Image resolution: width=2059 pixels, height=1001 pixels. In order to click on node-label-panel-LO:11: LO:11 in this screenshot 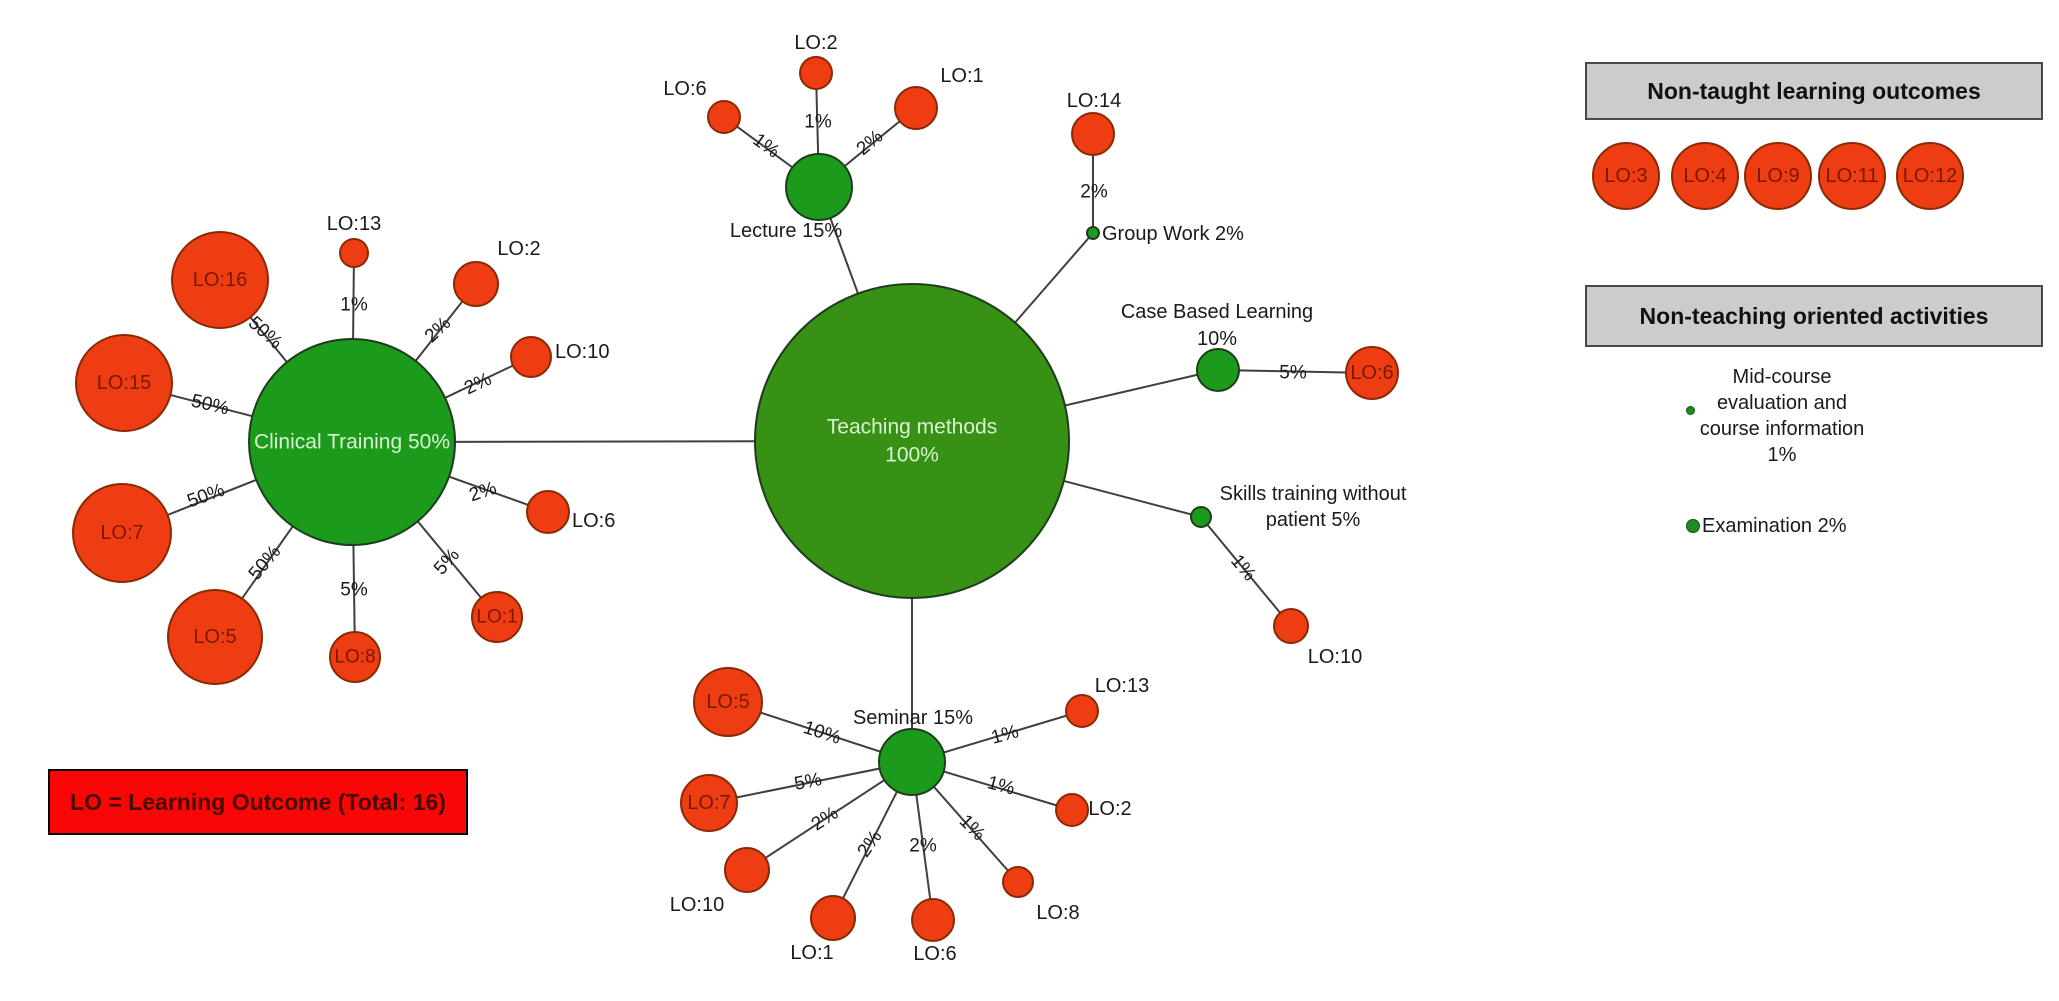, I will do `click(1852, 176)`.